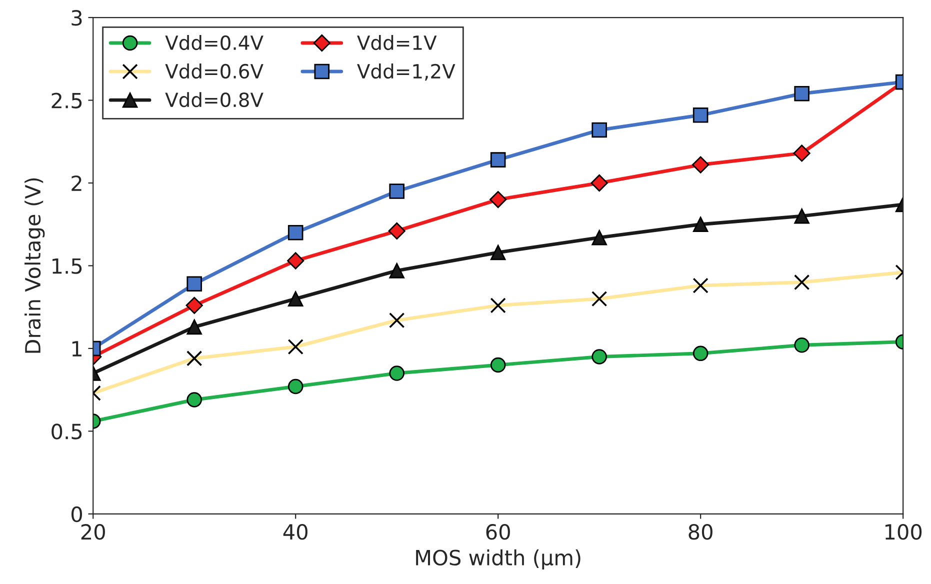  What do you see at coordinates (498, 532) in the screenshot?
I see `x-tick-label: 60` at bounding box center [498, 532].